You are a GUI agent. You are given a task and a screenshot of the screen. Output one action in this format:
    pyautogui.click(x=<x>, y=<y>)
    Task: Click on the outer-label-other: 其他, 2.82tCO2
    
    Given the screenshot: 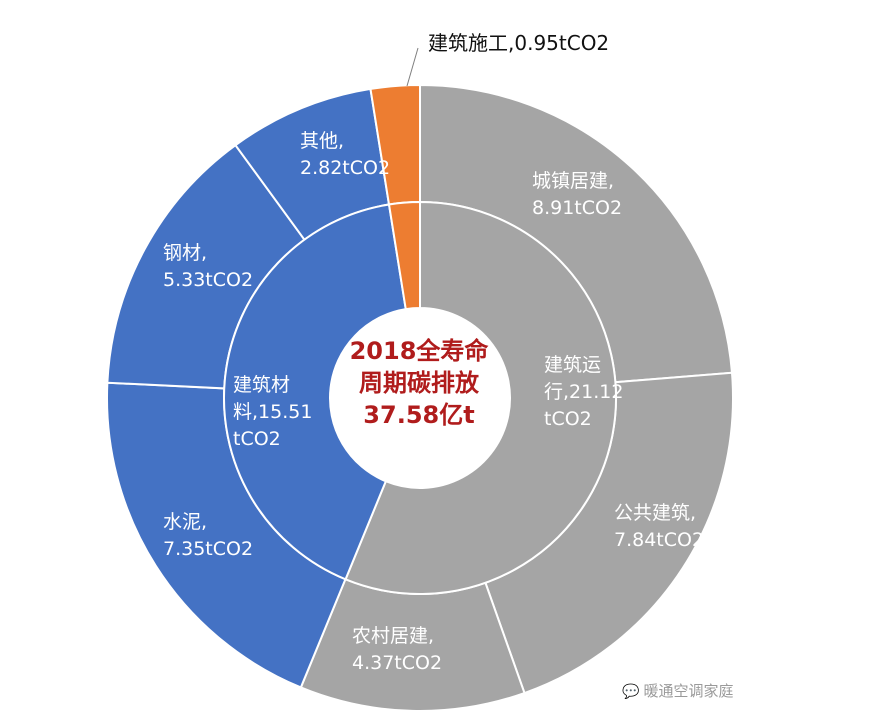 What is the action you would take?
    pyautogui.click(x=345, y=154)
    